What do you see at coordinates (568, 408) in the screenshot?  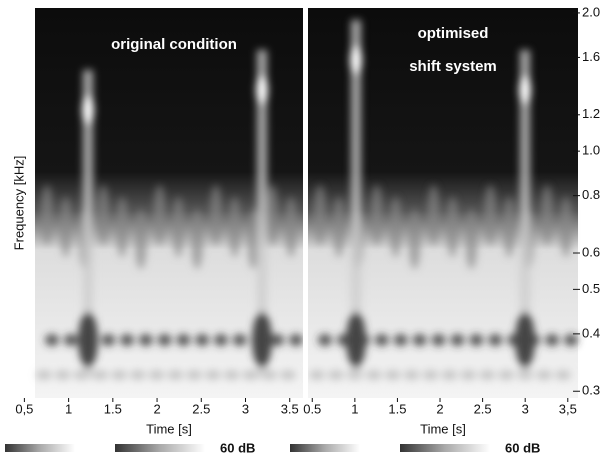 I see `x-tick-label: 3,5` at bounding box center [568, 408].